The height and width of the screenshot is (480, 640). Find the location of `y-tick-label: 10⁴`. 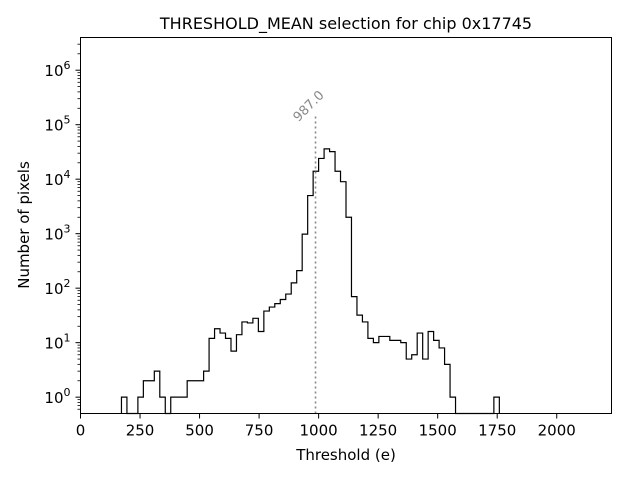

y-tick-label: 10⁴ is located at coordinates (57, 178).